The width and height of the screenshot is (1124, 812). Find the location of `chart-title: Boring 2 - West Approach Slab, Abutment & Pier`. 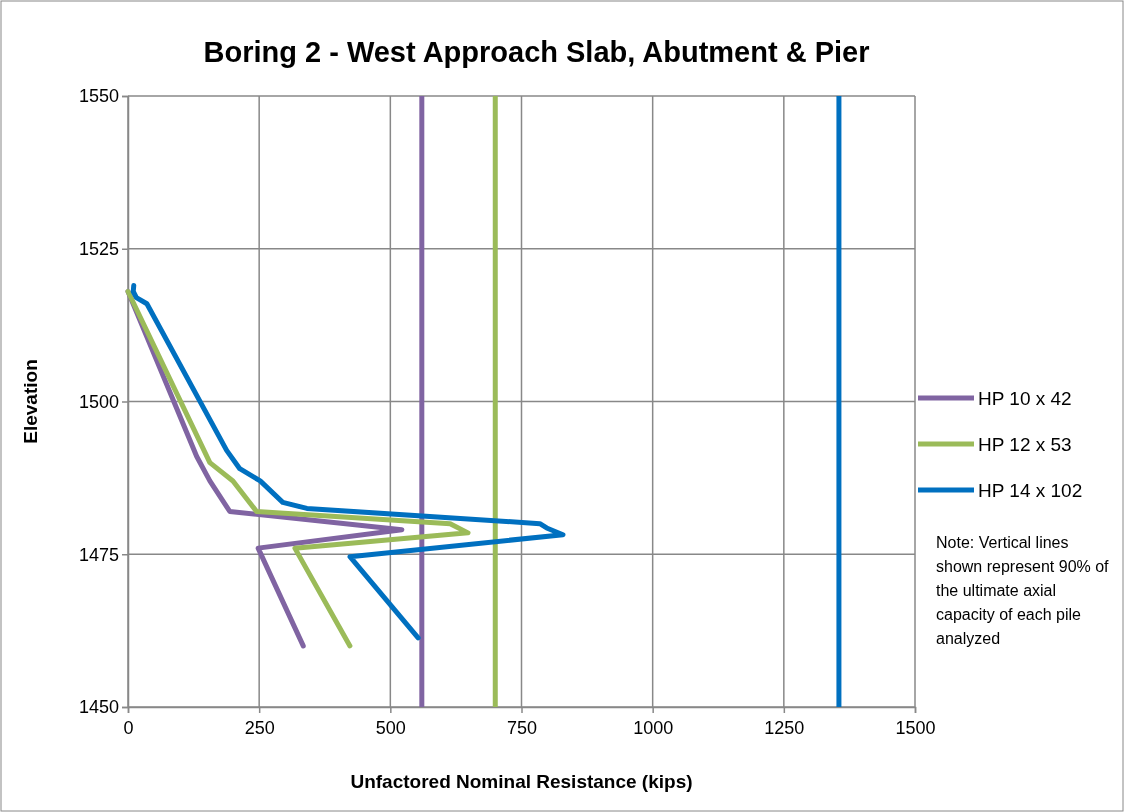

chart-title: Boring 2 - West Approach Slab, Abutment & Pier is located at coordinates (536, 52).